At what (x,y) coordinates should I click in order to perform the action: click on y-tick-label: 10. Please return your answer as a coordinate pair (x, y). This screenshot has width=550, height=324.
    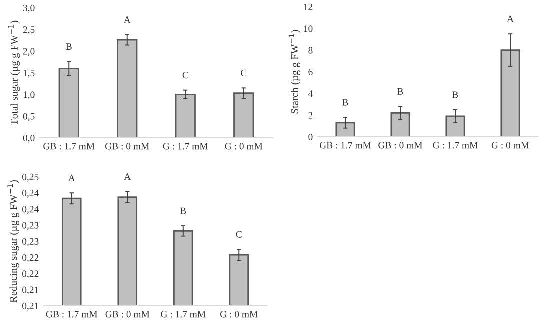
    Looking at the image, I should click on (308, 29).